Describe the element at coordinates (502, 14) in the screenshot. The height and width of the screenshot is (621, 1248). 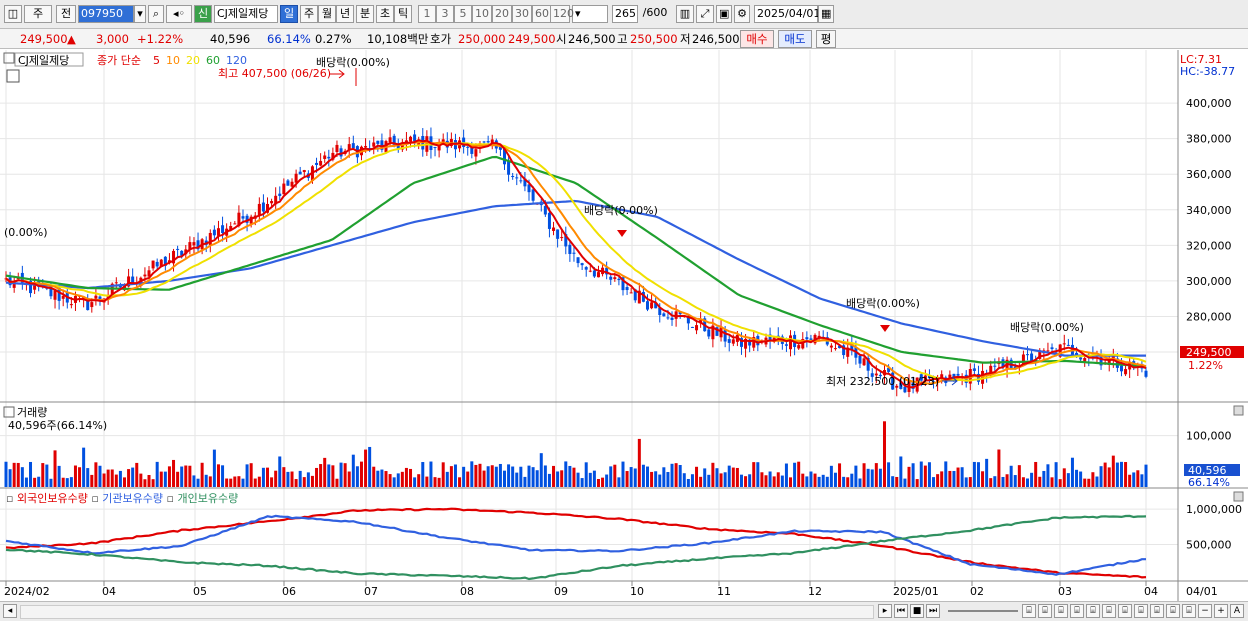
I see `interval-tab: 20` at that location.